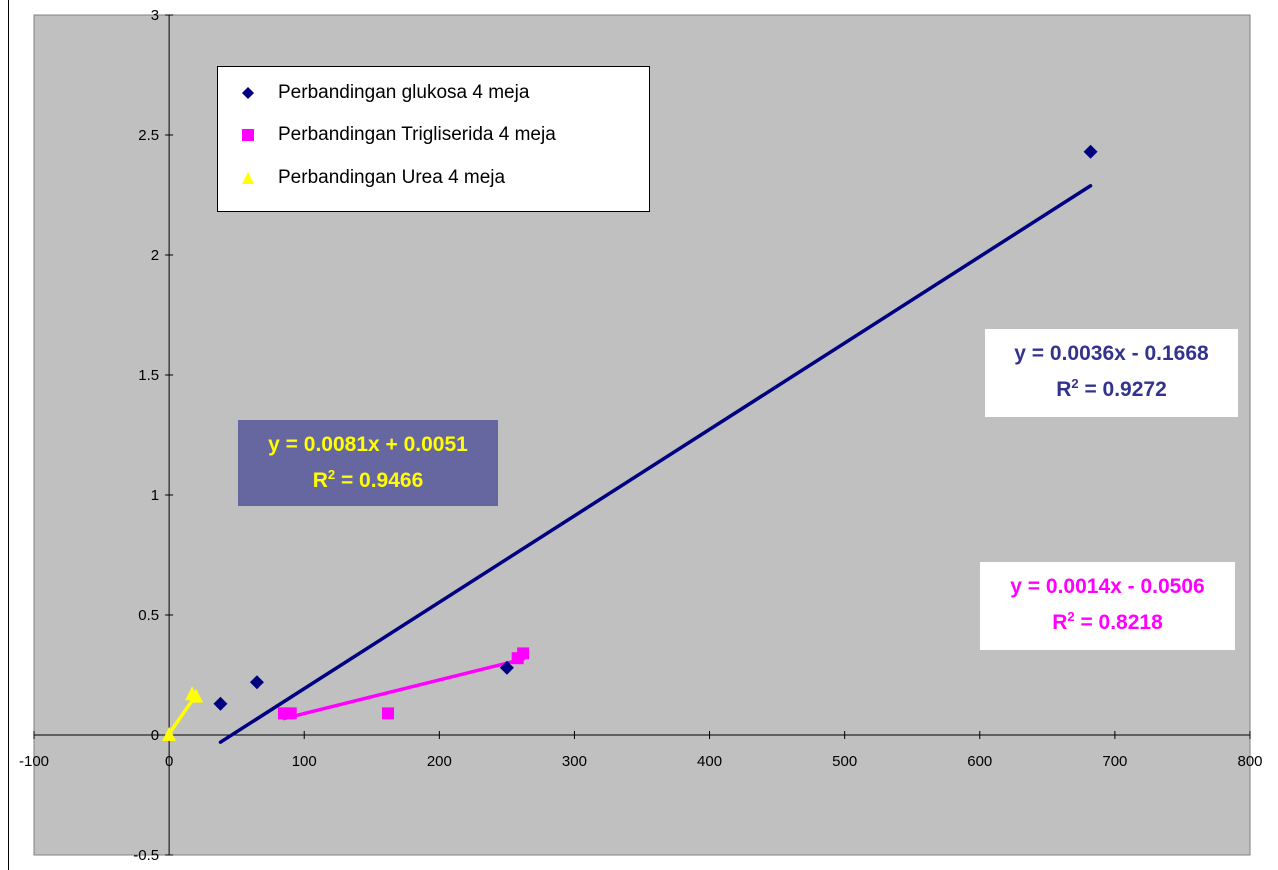  What do you see at coordinates (248, 135) in the screenshot?
I see `square-marker-icon` at bounding box center [248, 135].